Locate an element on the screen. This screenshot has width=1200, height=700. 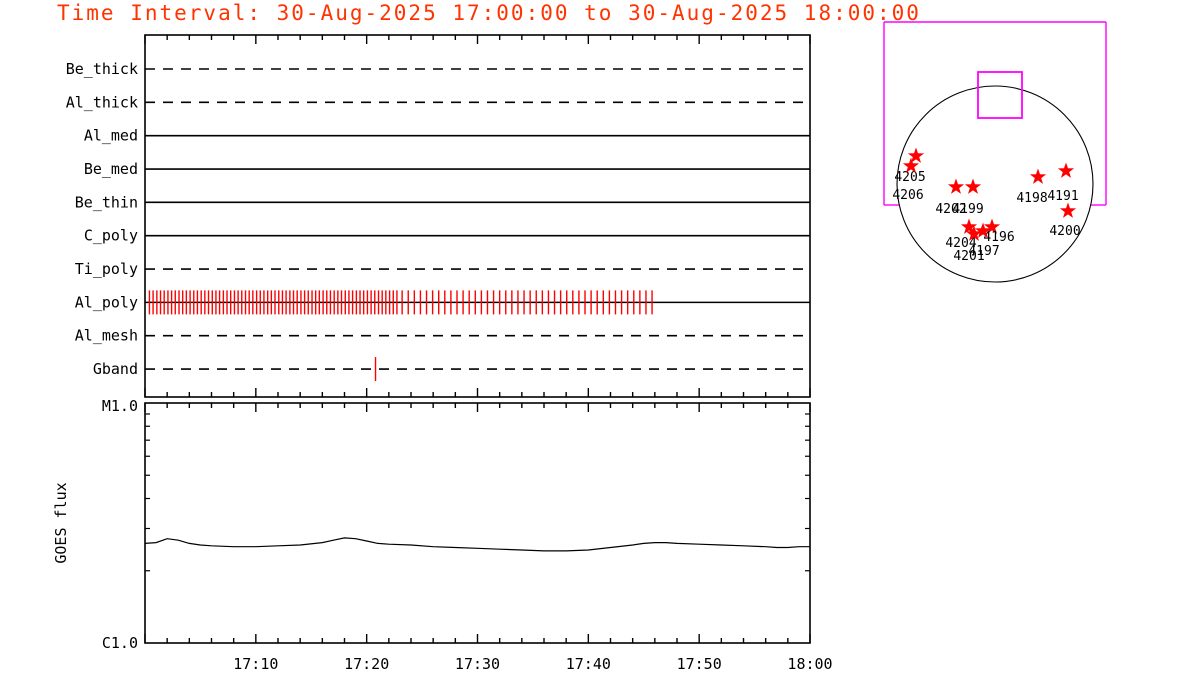
channel-label: Al_poly is located at coordinates (106, 302).